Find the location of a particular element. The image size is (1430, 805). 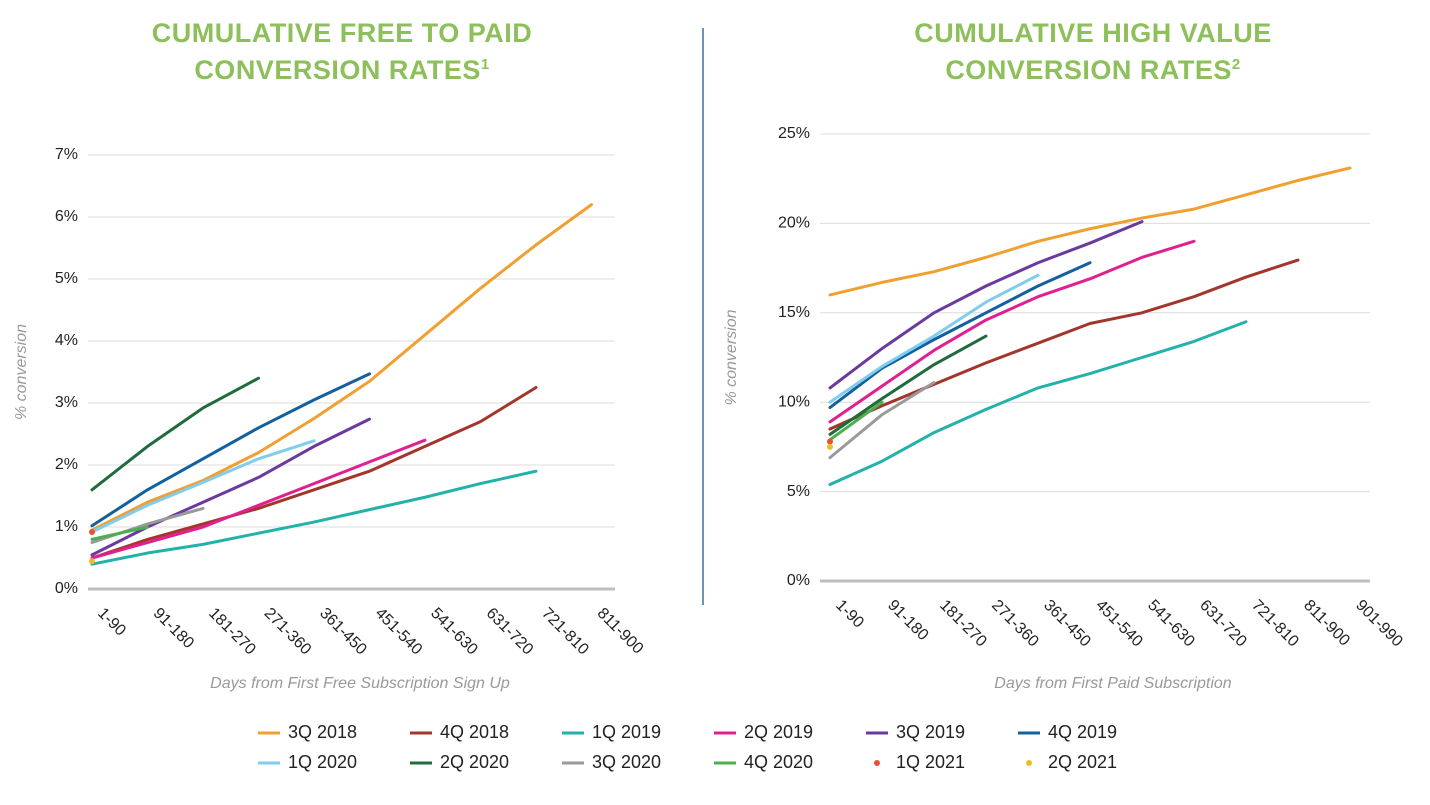

legend-label: 2Q 2020 is located at coordinates (474, 762).